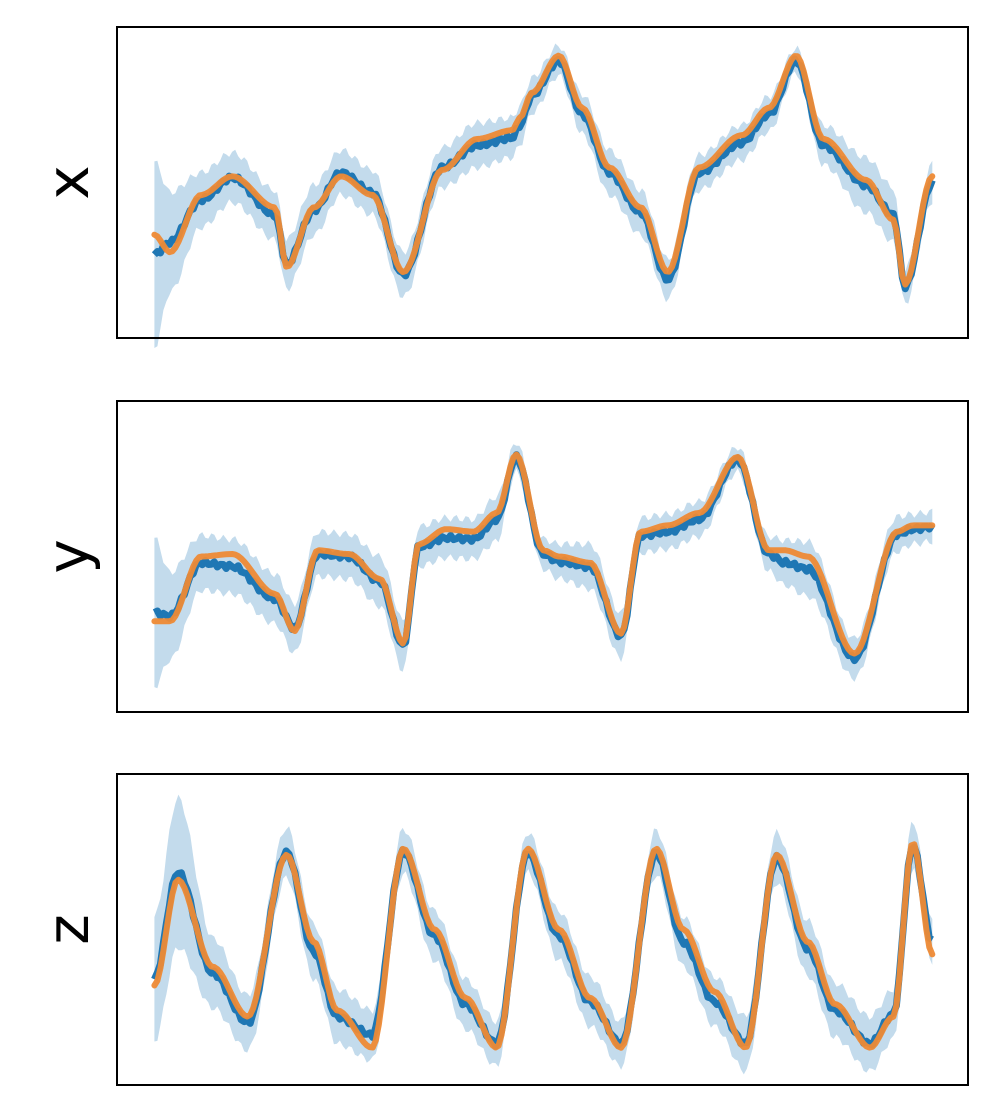 The image size is (996, 1113). Describe the element at coordinates (68, 929) in the screenshot. I see `ylabel-z: z` at that location.